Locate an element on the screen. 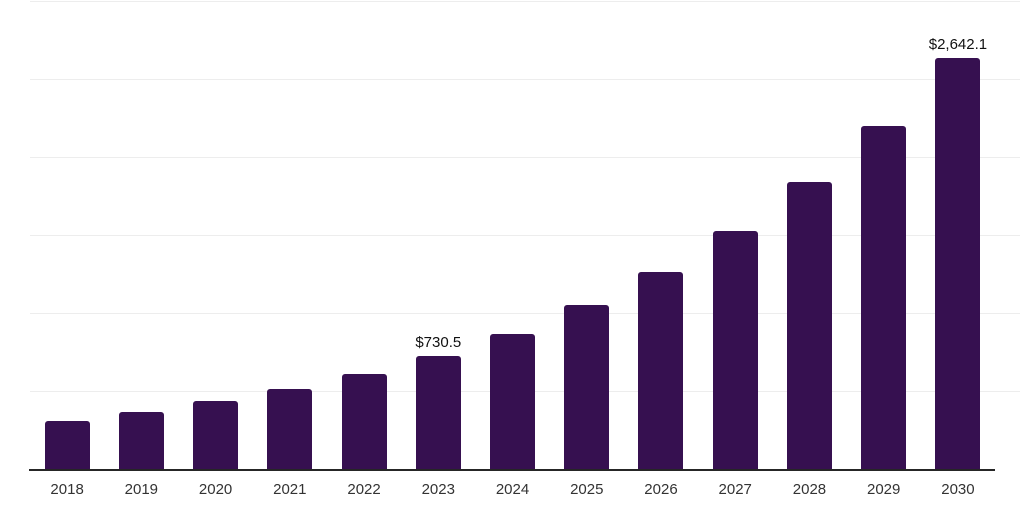 The image size is (1024, 512). x-axis-label: 2022 is located at coordinates (364, 489).